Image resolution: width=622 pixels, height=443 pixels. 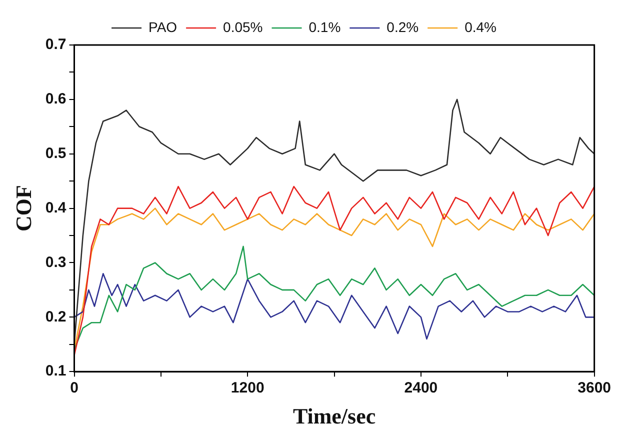 What do you see at coordinates (55, 45) in the screenshot?
I see `y-tick-label: 0.7` at bounding box center [55, 45].